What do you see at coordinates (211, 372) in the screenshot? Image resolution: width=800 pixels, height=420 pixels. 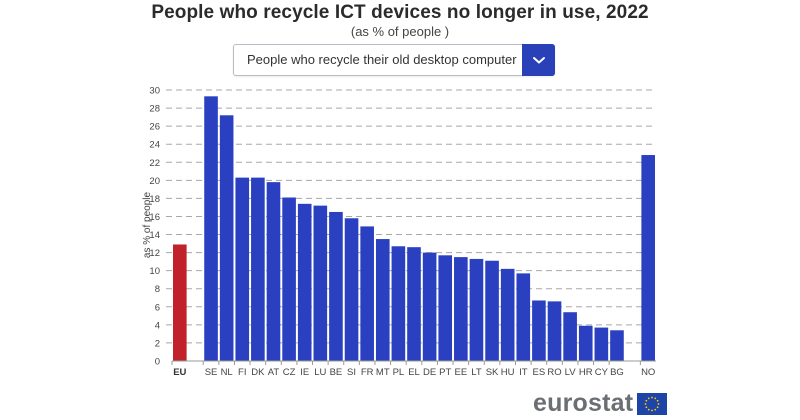 I see `x-tick-label-se: SE` at bounding box center [211, 372].